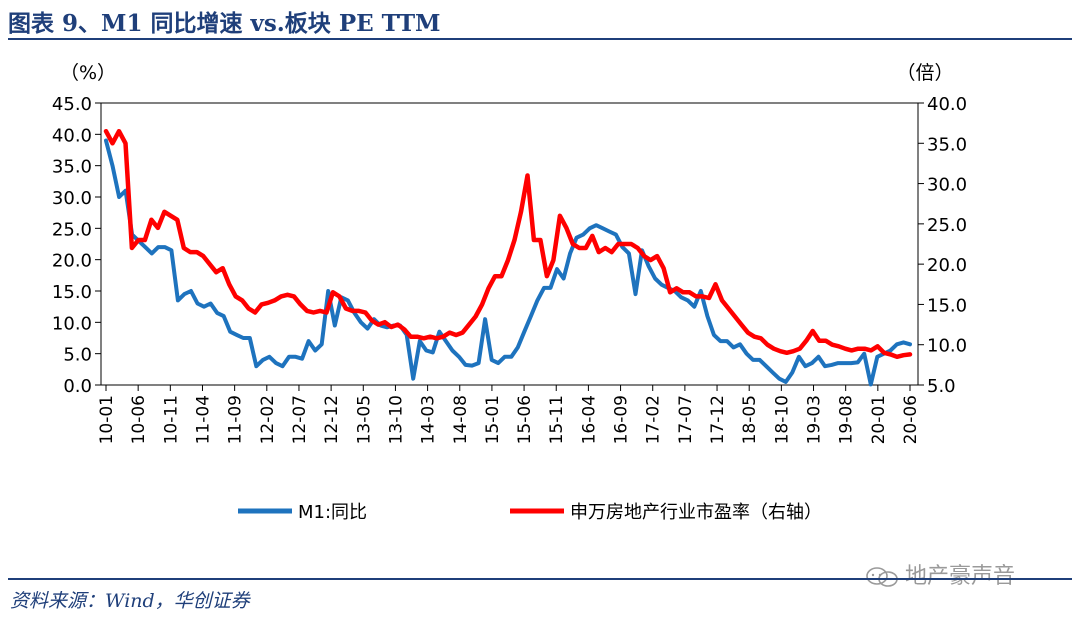  What do you see at coordinates (77, 386) in the screenshot?
I see `left-tick-label: 0.0` at bounding box center [77, 386].